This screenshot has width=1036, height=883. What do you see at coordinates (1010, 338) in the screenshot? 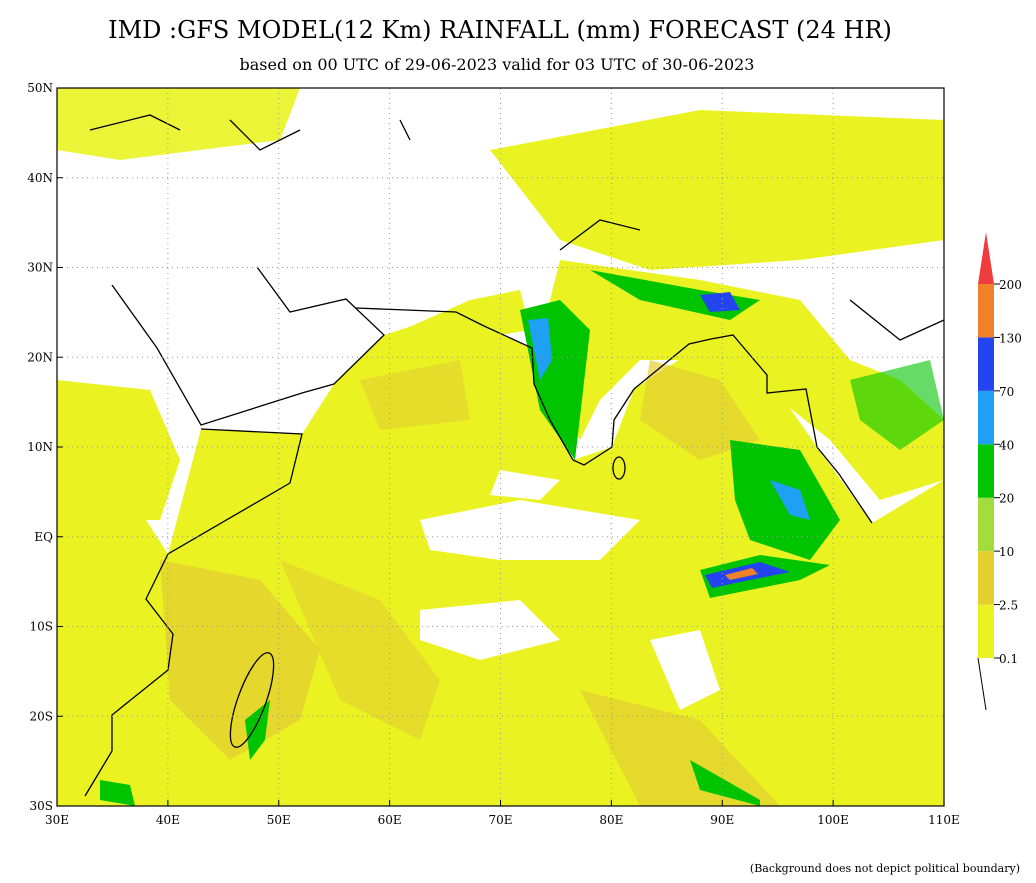
I see `colorbar-label: 130` at bounding box center [1010, 338].